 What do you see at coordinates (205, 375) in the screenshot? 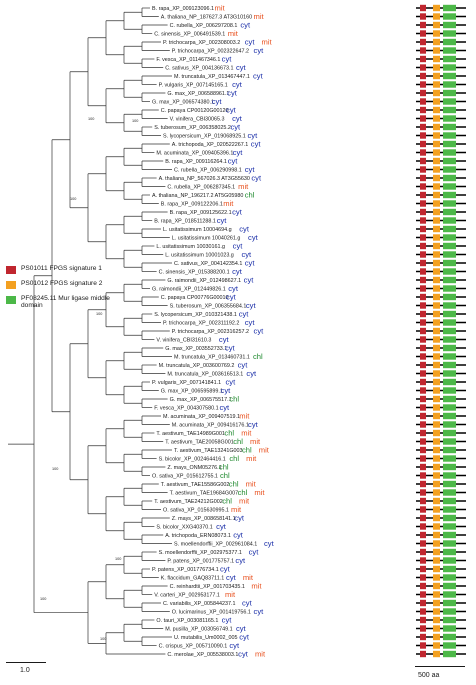
I see `leaf-label: M. truncatula_XP_003616513.1` at bounding box center [205, 375].